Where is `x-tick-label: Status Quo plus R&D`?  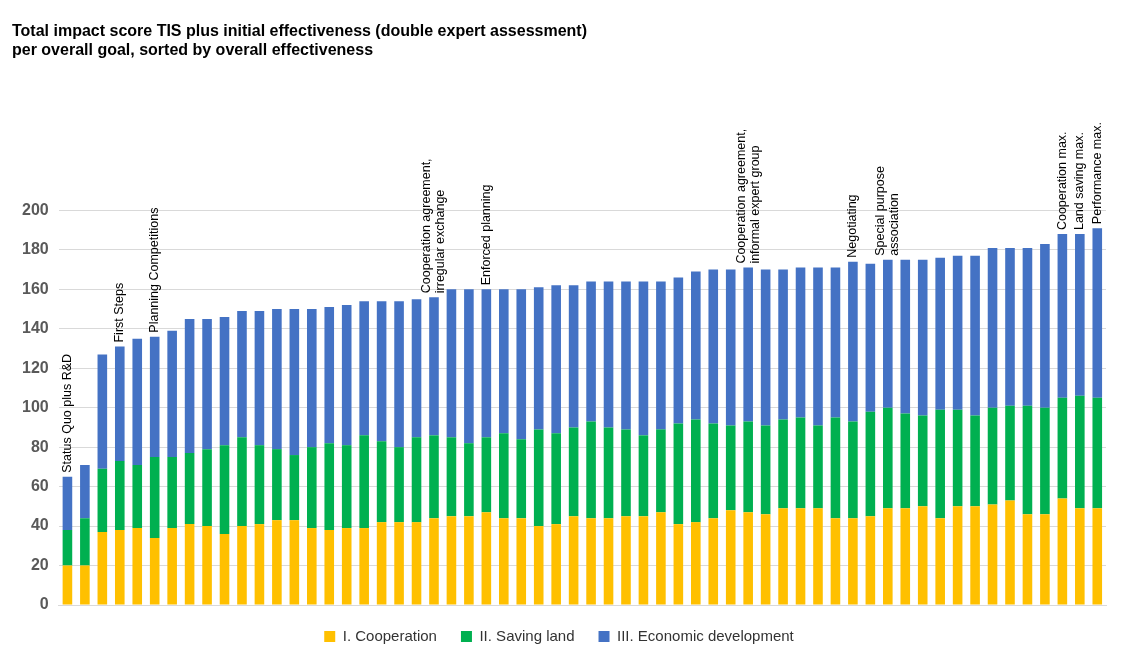 x-tick-label: Status Quo plus R&D is located at coordinates (66, 413).